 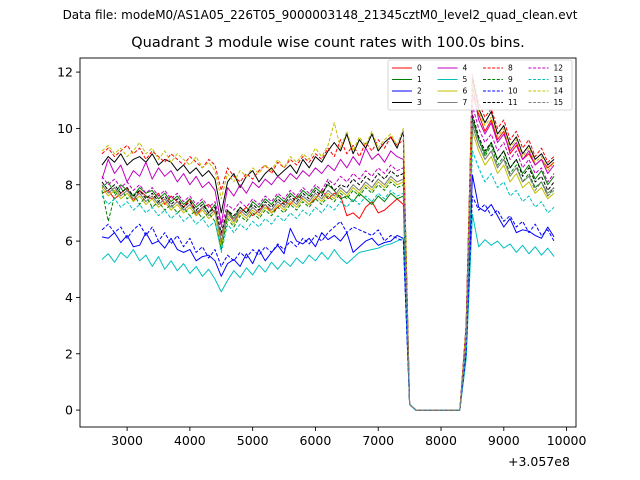 What do you see at coordinates (419, 91) in the screenshot?
I see `legend-label-2: 2` at bounding box center [419, 91].